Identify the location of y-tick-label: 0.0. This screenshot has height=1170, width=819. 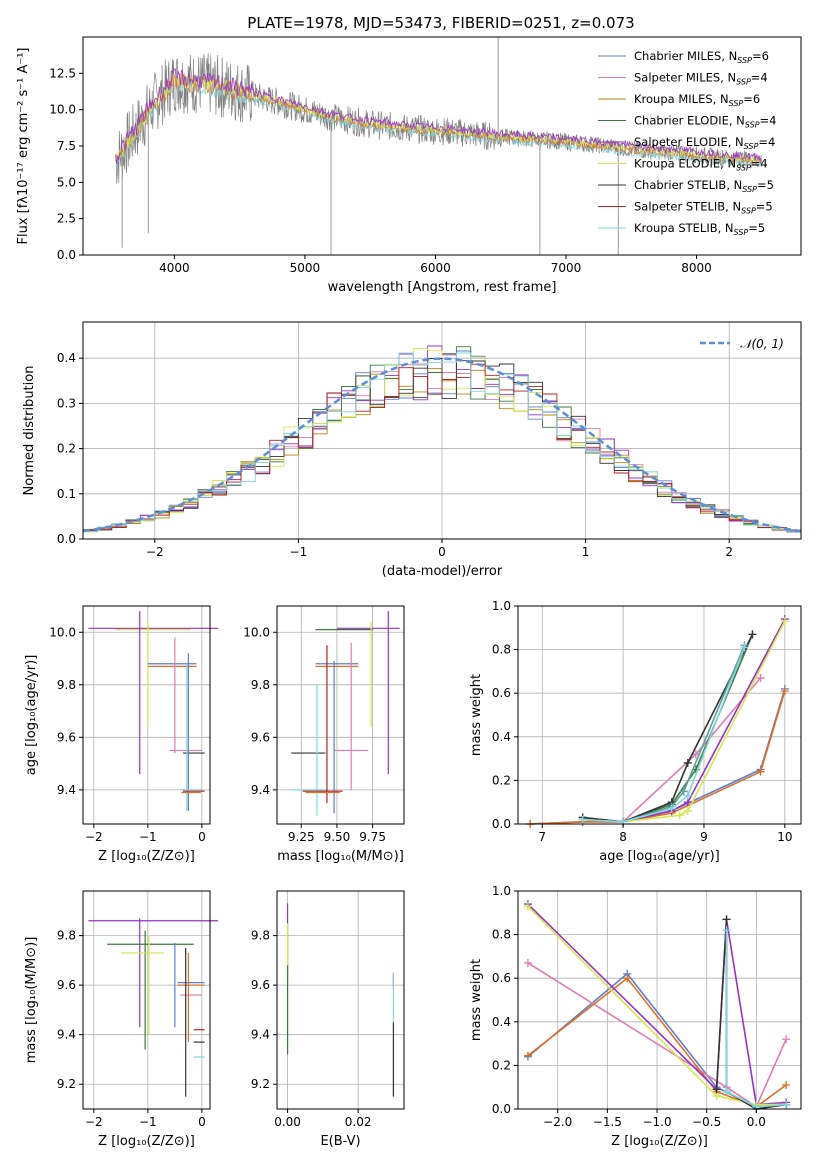
(66, 255).